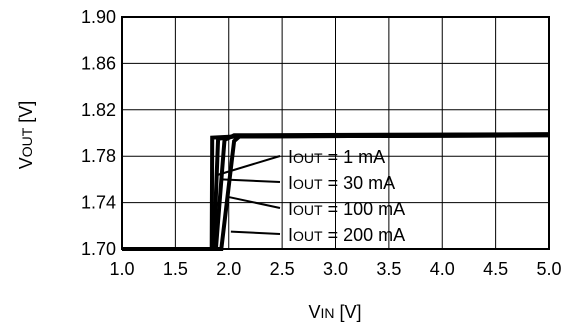 The image size is (577, 327). Describe the element at coordinates (328, 313) in the screenshot. I see `x-axis-label-sub: IN` at that location.